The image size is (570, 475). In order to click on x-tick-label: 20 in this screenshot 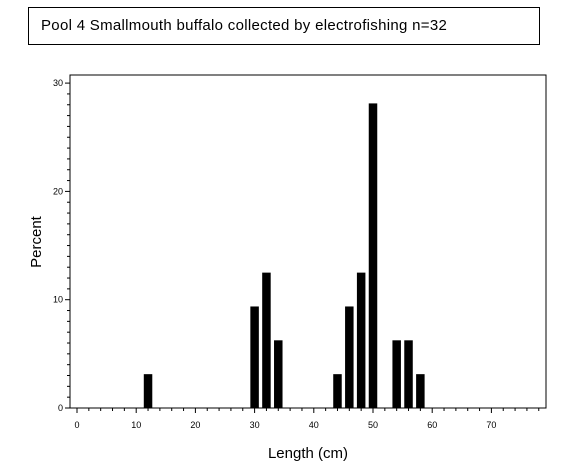, I will do `click(195, 425)`.